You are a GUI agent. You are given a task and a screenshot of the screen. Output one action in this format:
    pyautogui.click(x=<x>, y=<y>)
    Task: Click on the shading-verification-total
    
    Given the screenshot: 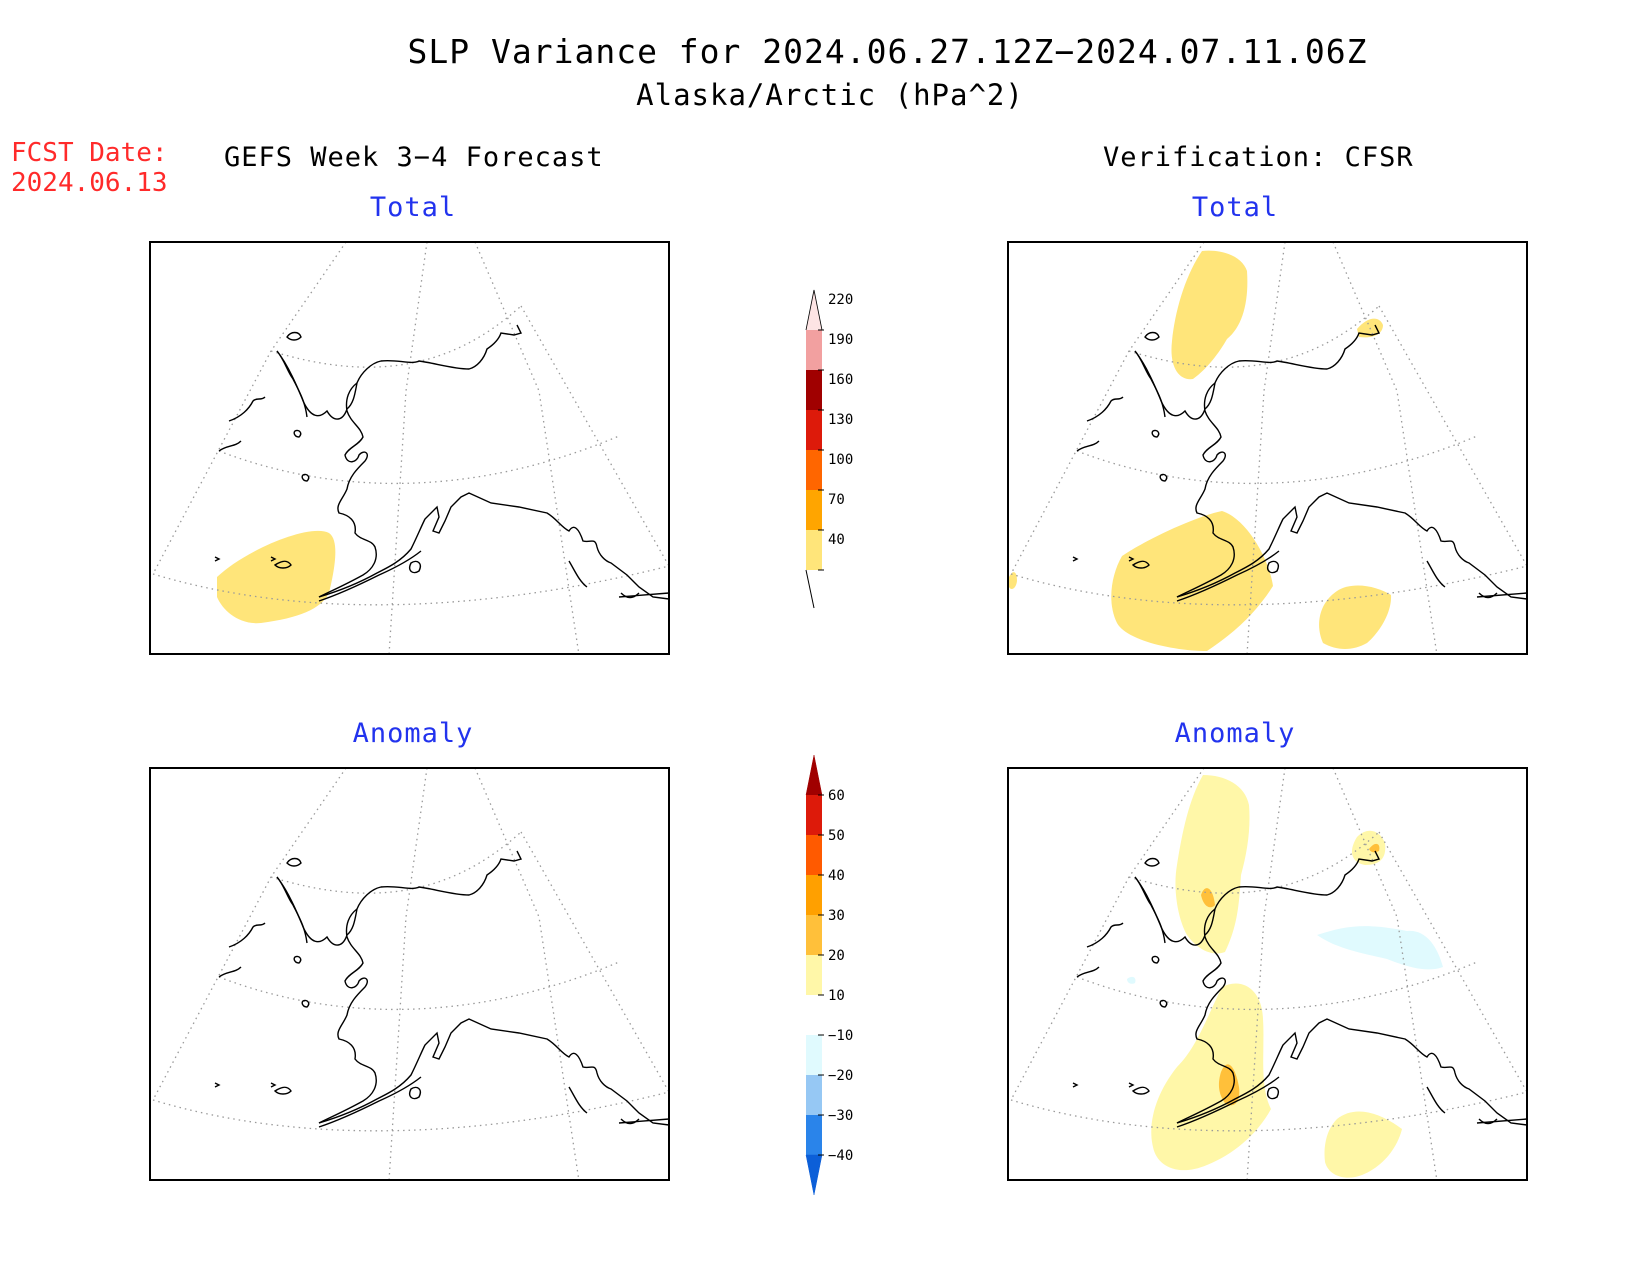 What is the action you would take?
    pyautogui.click(x=1200, y=450)
    